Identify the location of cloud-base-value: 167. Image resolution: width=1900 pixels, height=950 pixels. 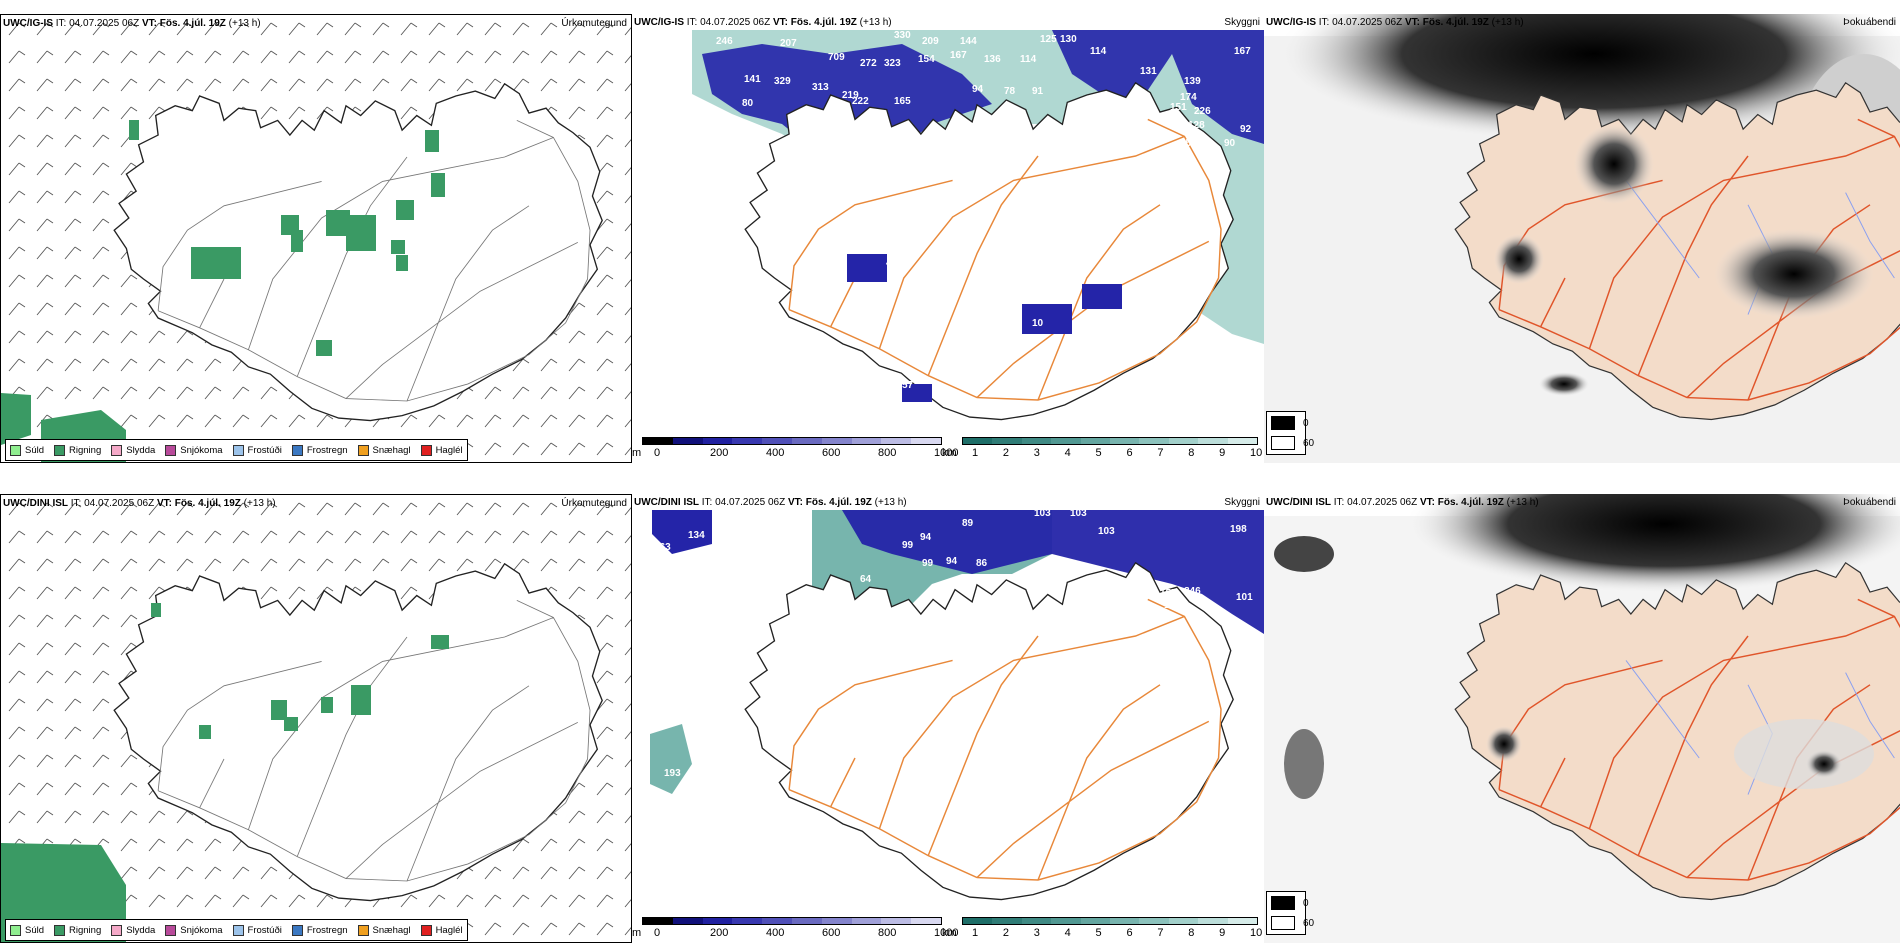
(958, 55).